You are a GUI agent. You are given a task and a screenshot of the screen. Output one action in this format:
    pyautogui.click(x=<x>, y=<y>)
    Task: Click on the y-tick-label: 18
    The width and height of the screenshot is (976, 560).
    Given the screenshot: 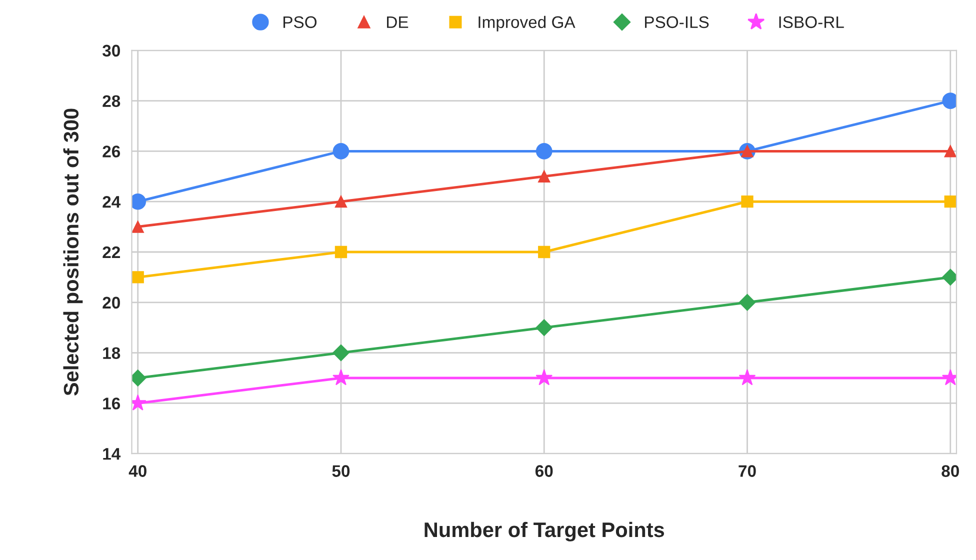 What is the action you would take?
    pyautogui.click(x=111, y=353)
    